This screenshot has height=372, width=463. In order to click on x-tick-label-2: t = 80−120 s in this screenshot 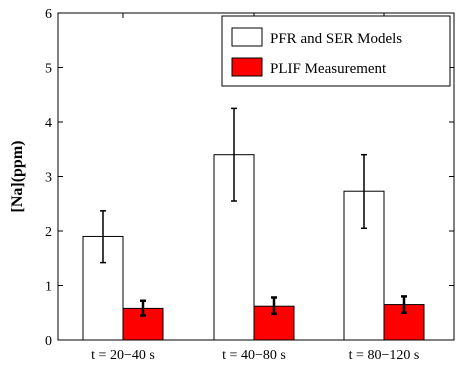, I will do `click(384, 355)`.